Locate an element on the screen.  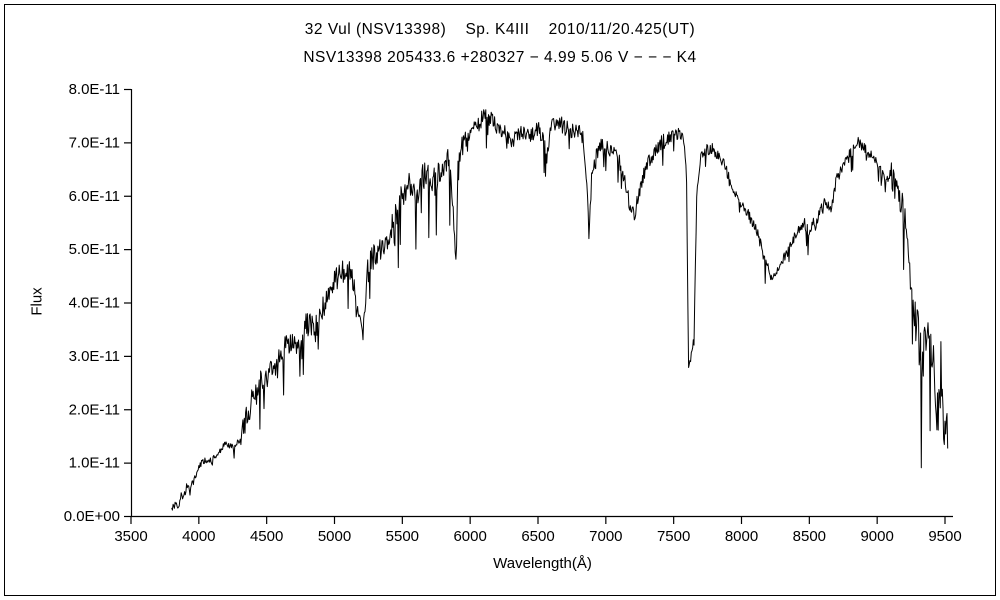
y-tick-label: 5.0E-11 is located at coordinates (94, 249).